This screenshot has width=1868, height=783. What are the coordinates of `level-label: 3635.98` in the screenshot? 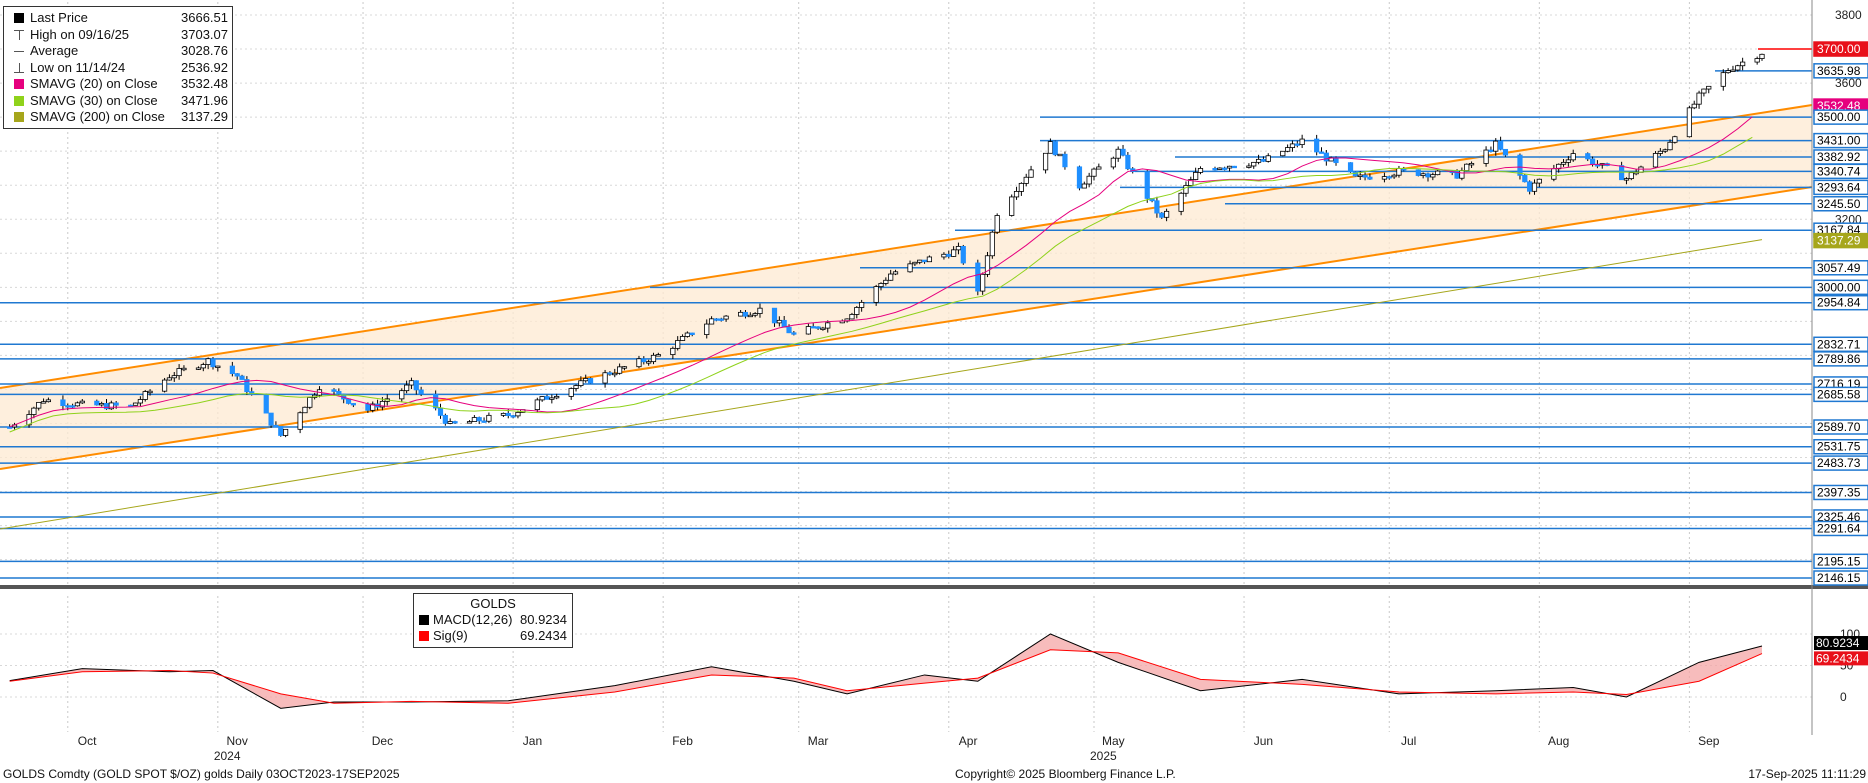 It's located at (1839, 71).